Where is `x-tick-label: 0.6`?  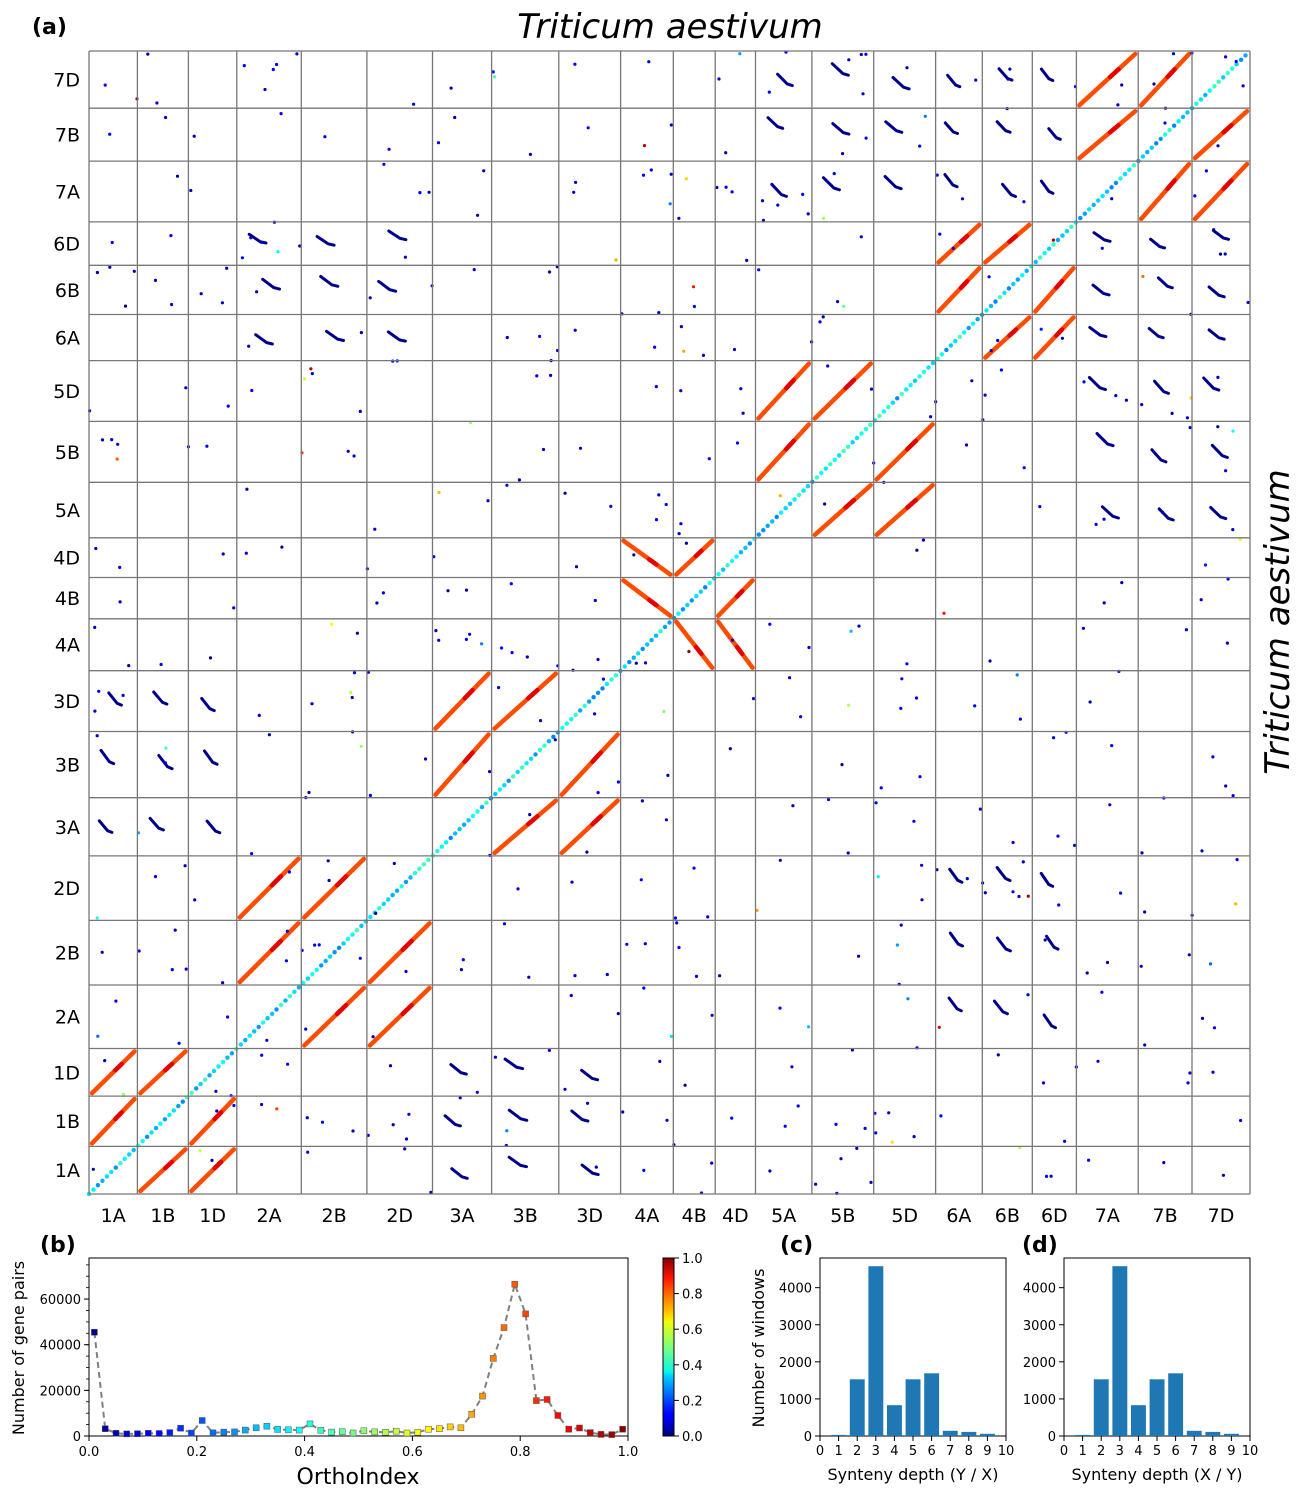
x-tick-label: 0.6 is located at coordinates (412, 1452).